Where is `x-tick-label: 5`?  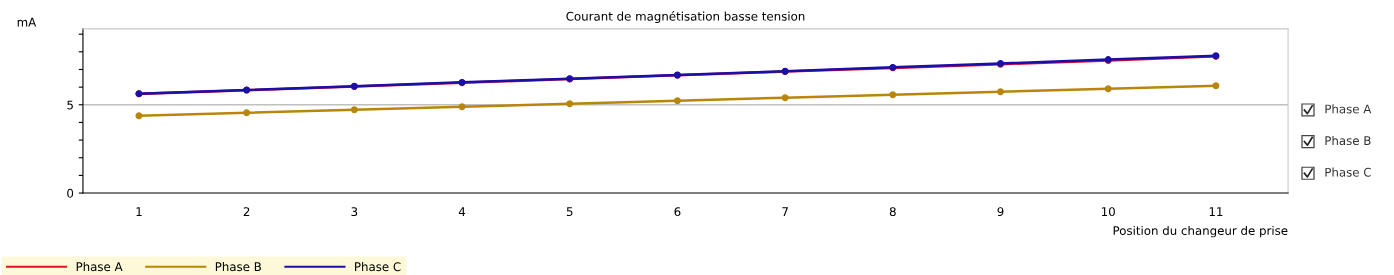
x-tick-label: 5 is located at coordinates (569, 212).